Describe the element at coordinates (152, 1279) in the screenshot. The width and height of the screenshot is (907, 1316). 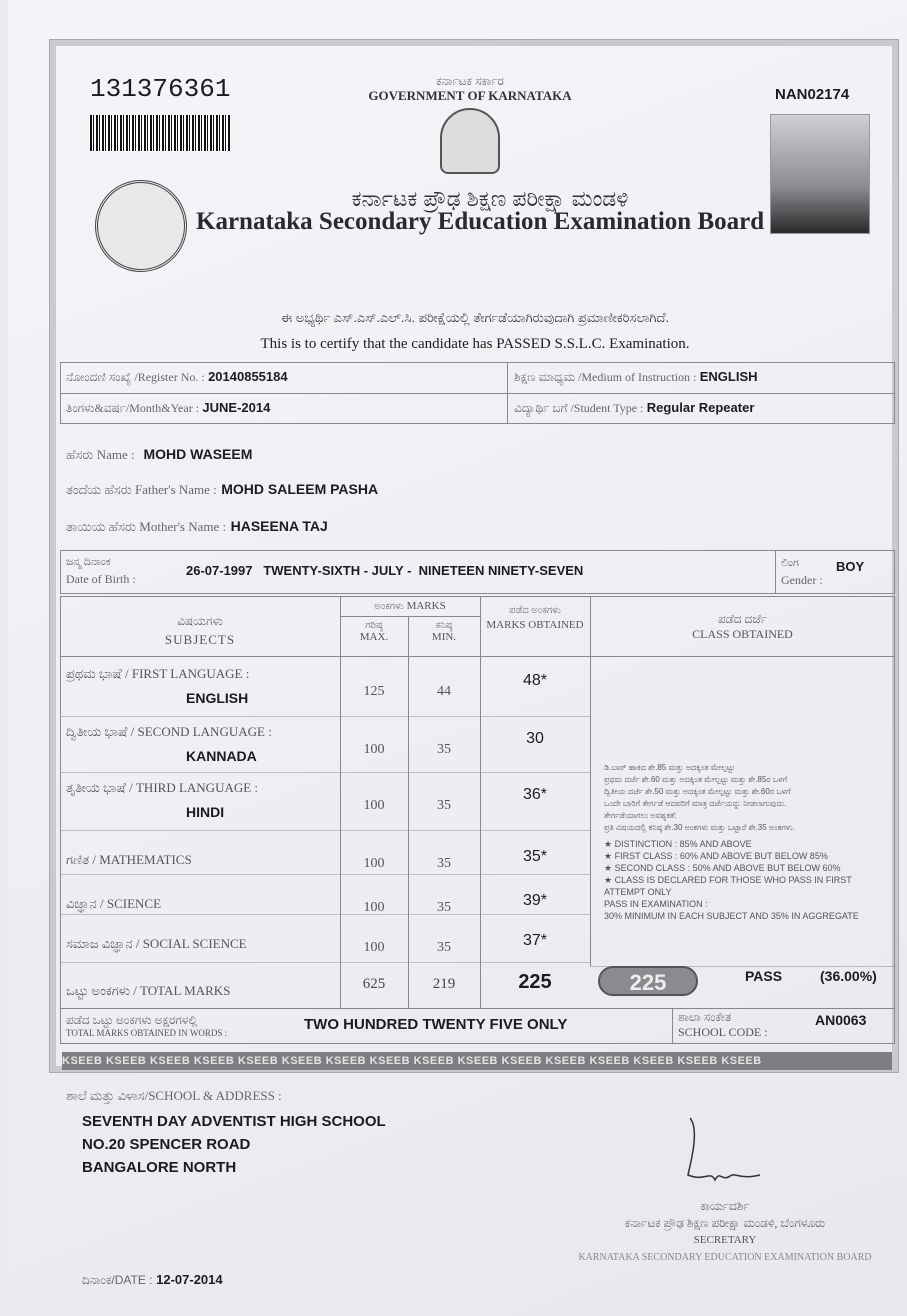
I see `issue-date: ದಿನಾಂಕ/DATE : 12-07-2014` at that location.